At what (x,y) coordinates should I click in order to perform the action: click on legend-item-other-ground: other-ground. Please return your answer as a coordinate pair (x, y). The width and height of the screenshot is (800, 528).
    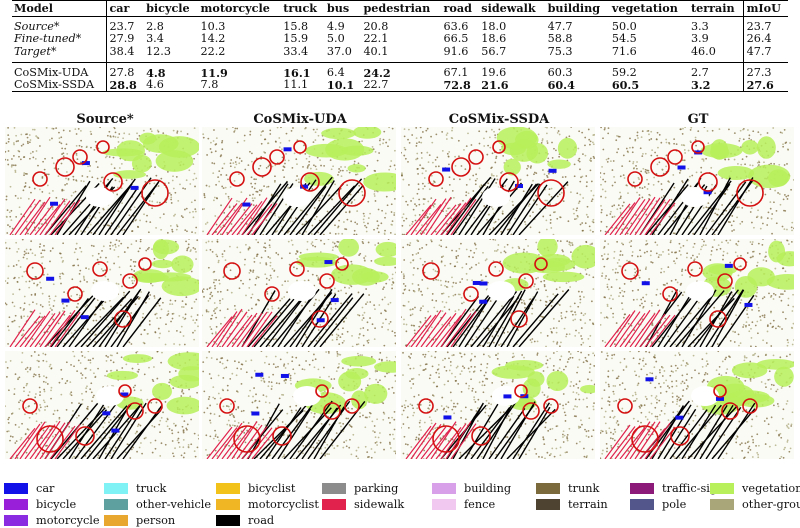
    Looking at the image, I should click on (755, 504).